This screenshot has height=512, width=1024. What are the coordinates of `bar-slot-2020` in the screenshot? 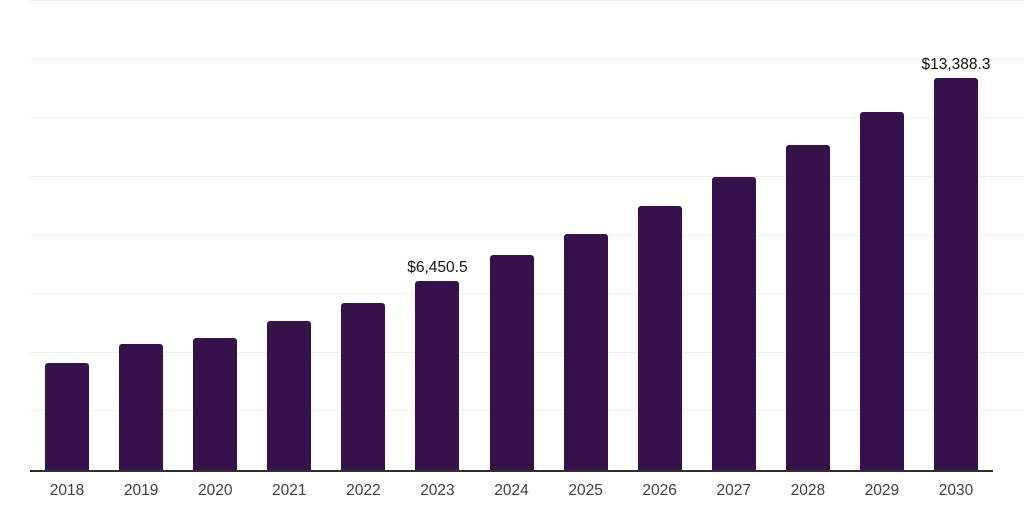 It's located at (215, 235).